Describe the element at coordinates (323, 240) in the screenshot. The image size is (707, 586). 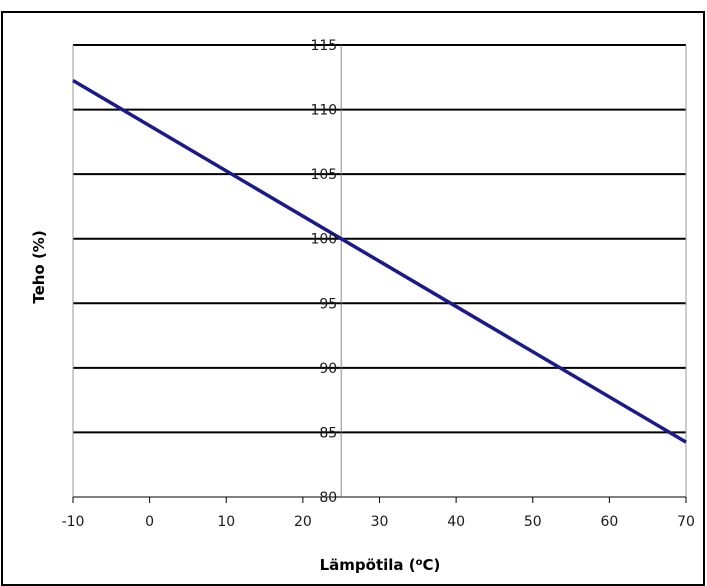
I see `y-tick-label-100: 100` at that location.